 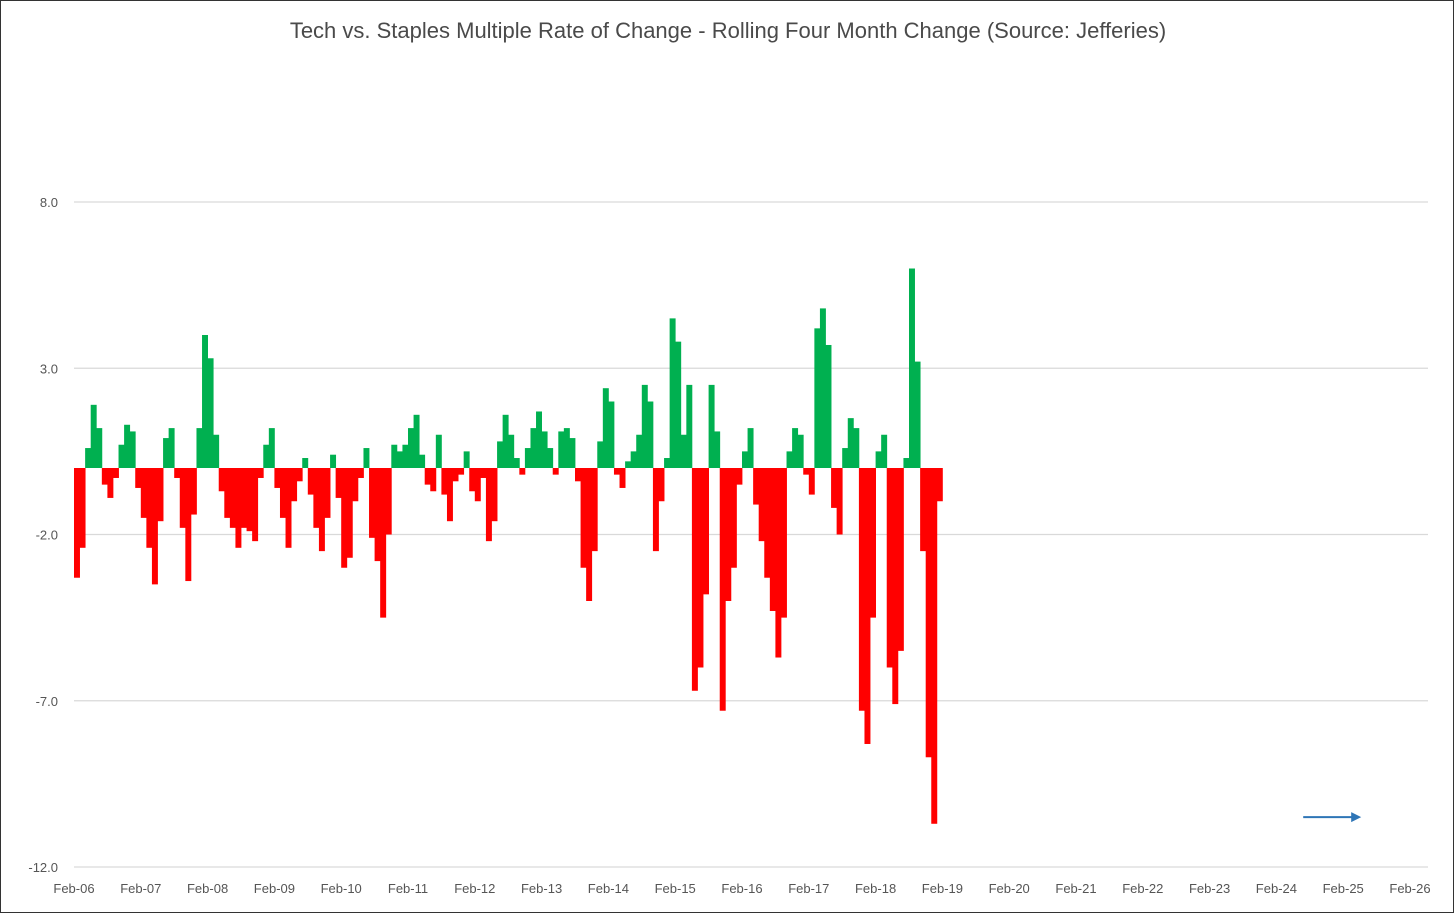 What do you see at coordinates (47, 535) in the screenshot?
I see `y-tick-label: -2.0` at bounding box center [47, 535].